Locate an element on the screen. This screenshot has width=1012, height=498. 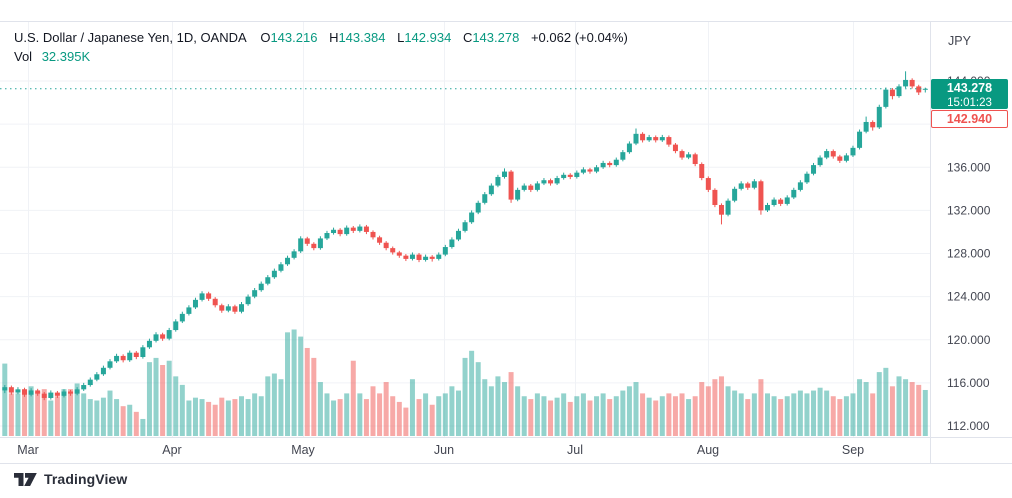
price-axis-label: 116.000 is located at coordinates (968, 383).